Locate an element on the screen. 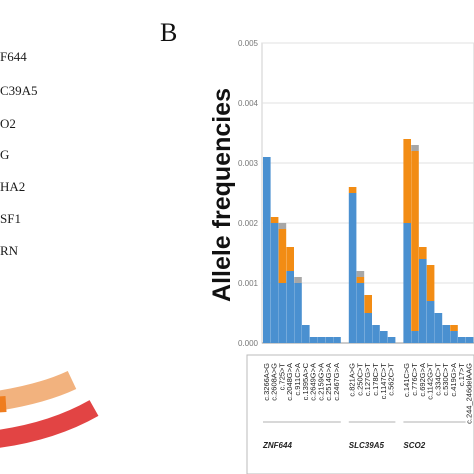  gene-group-label: SLC39A5 is located at coordinates (367, 445).